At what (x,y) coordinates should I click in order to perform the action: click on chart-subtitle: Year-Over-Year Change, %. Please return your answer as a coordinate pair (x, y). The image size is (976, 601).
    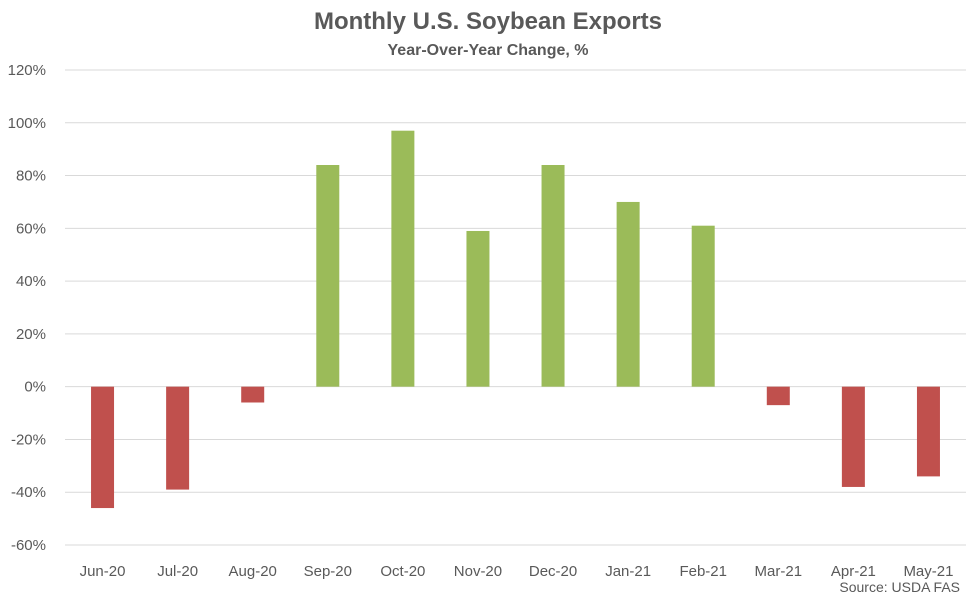
    Looking at the image, I should click on (488, 50).